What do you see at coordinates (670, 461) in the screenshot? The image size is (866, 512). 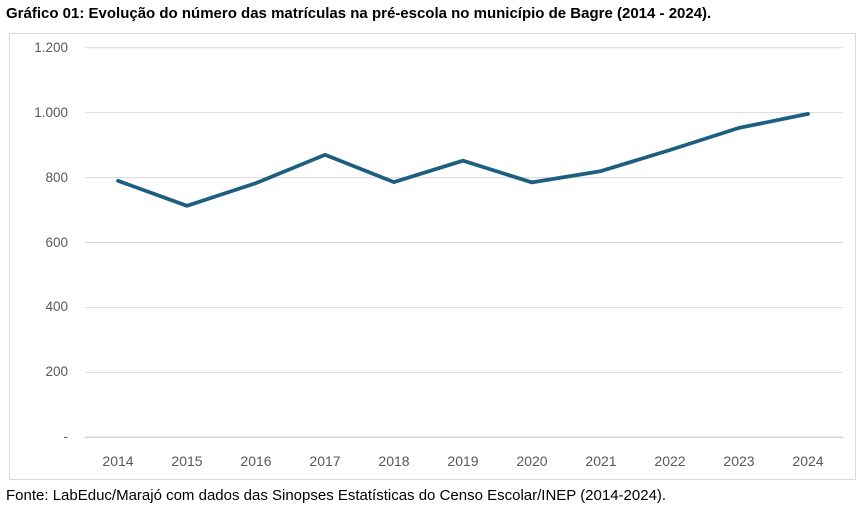 I see `x-axis-tick-label-2022: 2022` at bounding box center [670, 461].